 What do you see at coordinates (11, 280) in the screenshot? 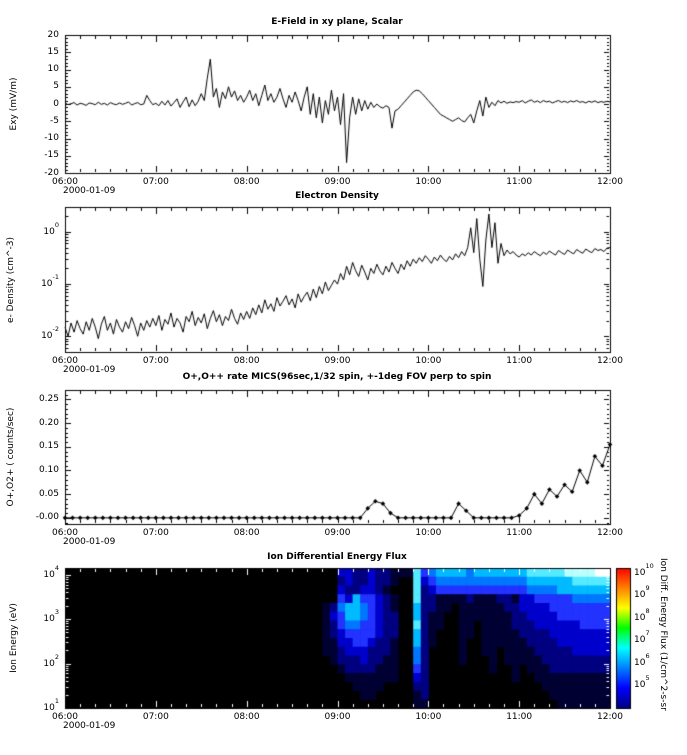
I see `panel2-ylabel: e- Density (cm^-3)` at bounding box center [11, 280].